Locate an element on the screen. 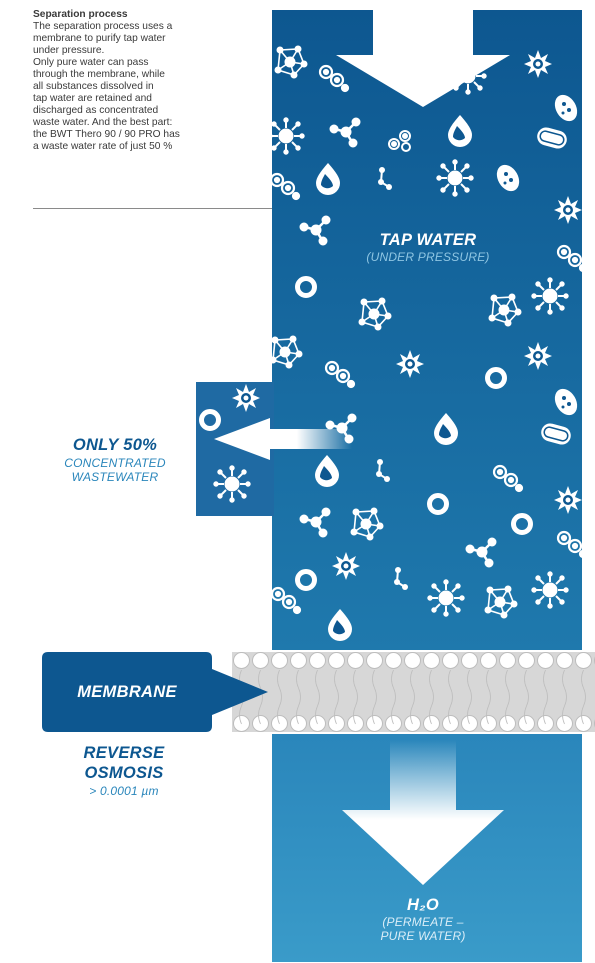 This screenshot has height=963, width=595. reverse-osmosis-title-1: REVERSE is located at coordinates (124, 753).